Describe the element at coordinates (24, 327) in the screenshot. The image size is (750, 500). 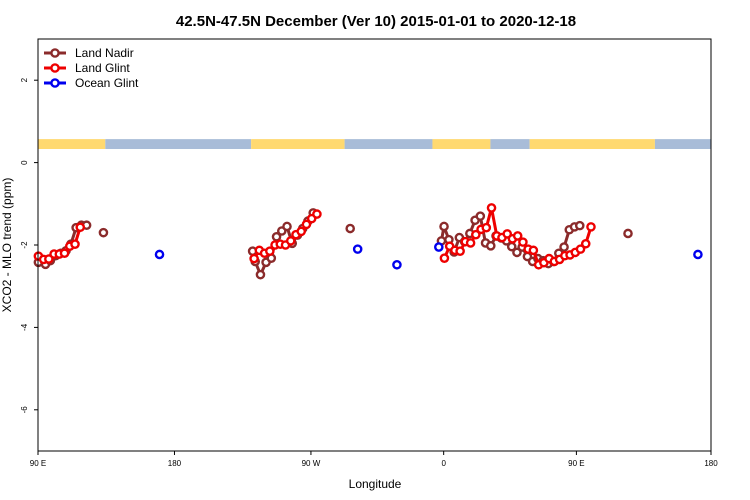
I see `y-tick-label: -4` at that location.